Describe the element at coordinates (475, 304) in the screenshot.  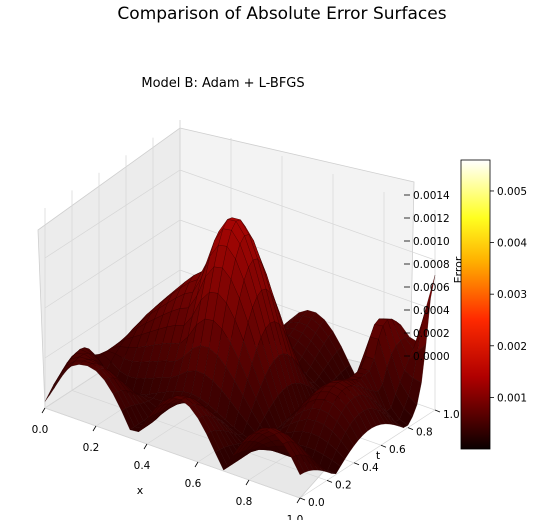
I see `colorbar-gradient` at that location.